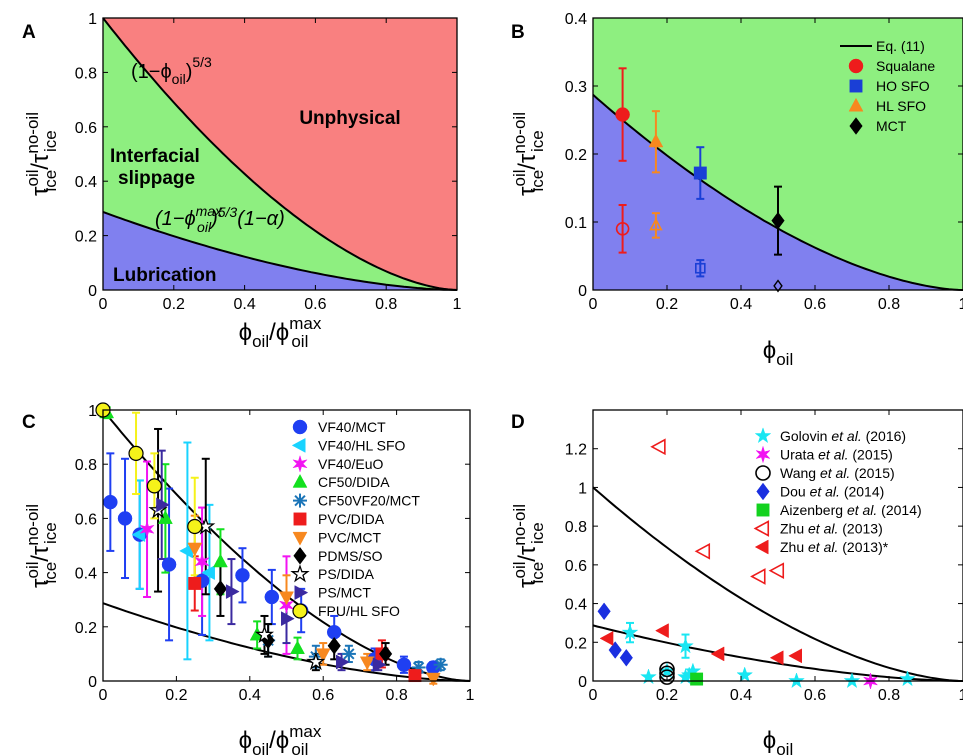  I want to click on legend-label: CF50VF20/MCT, so click(369, 501).